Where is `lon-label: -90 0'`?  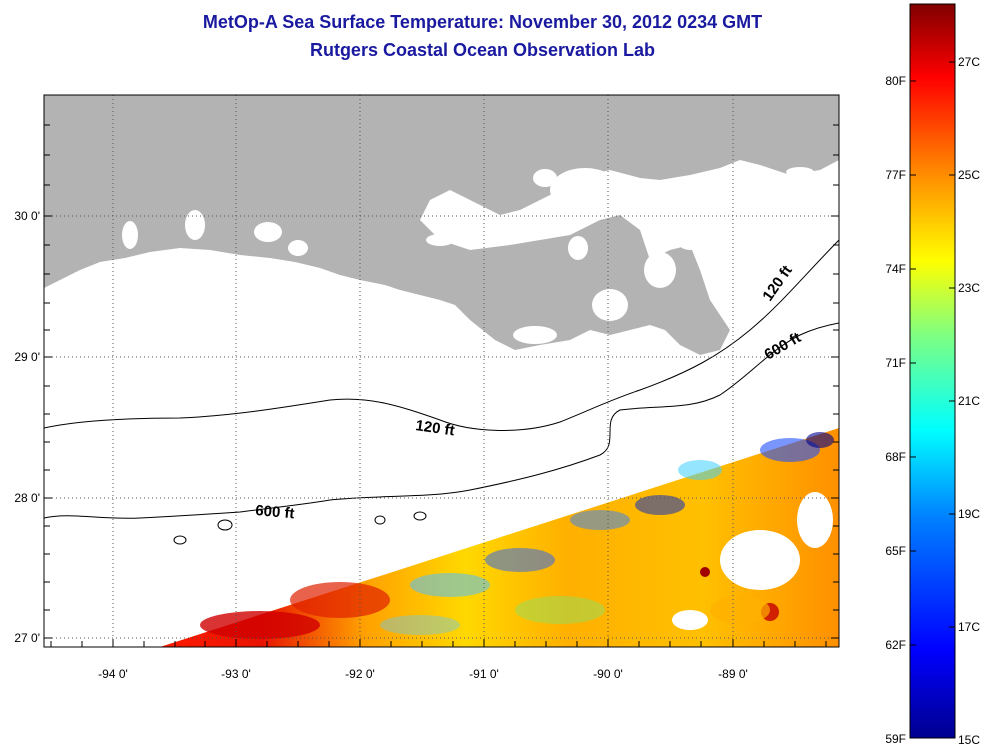
lon-label: -90 0' is located at coordinates (608, 674).